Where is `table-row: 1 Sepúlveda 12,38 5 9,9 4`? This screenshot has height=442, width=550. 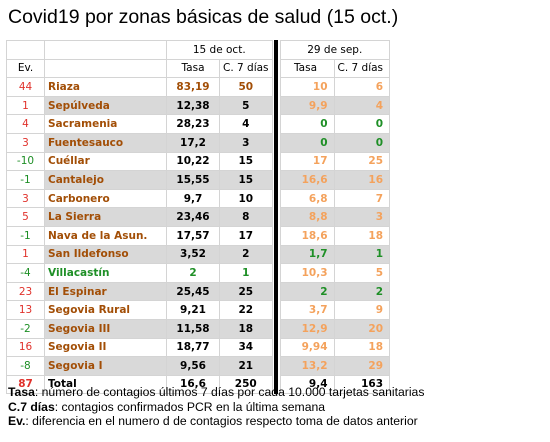 table-row: 1 Sepúlveda 12,38 5 9,9 4 is located at coordinates (198, 105).